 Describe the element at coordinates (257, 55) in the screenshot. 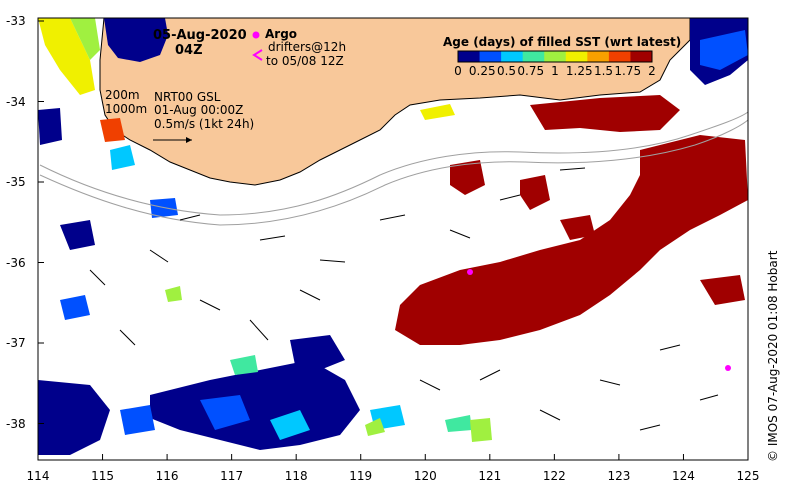

I see `drifter-legend-icon` at that location.